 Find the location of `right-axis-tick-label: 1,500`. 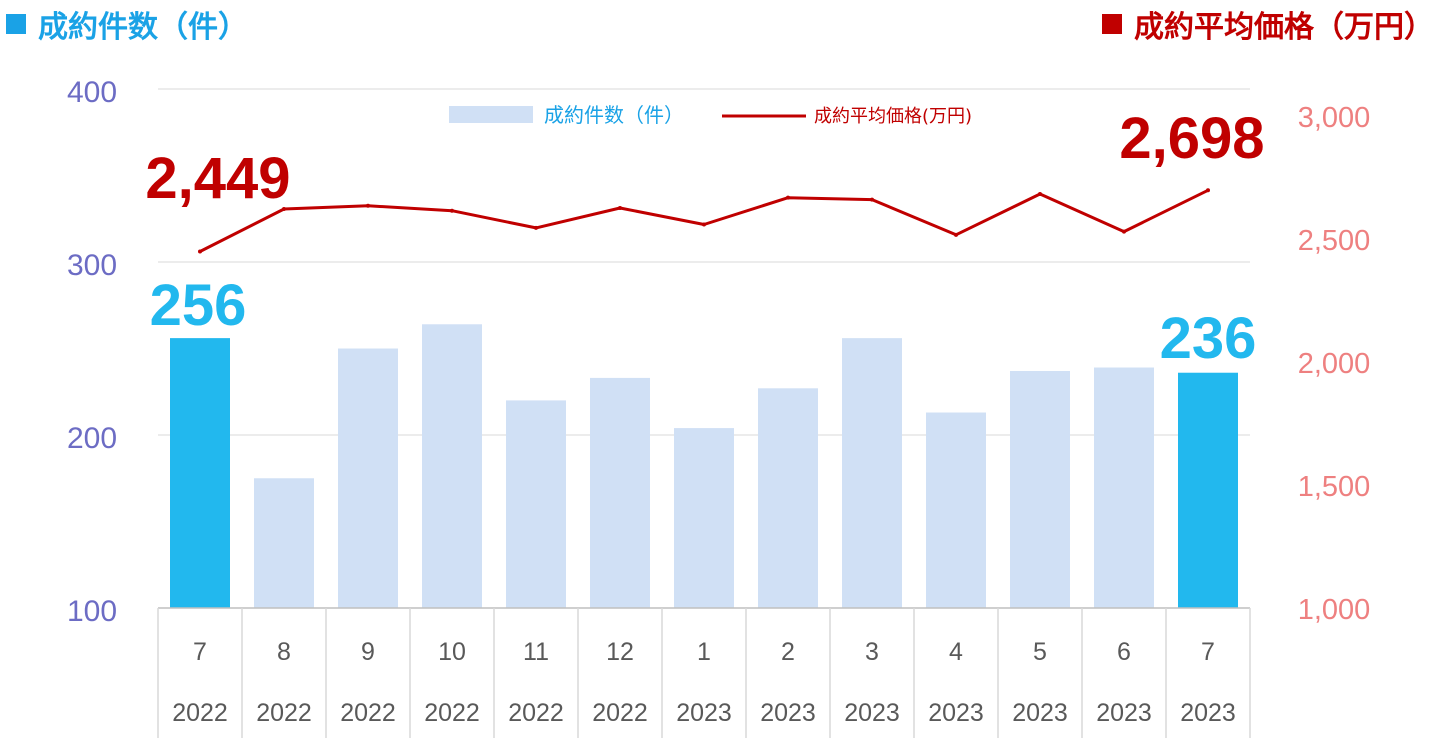

right-axis-tick-label: 1,500 is located at coordinates (1334, 487).